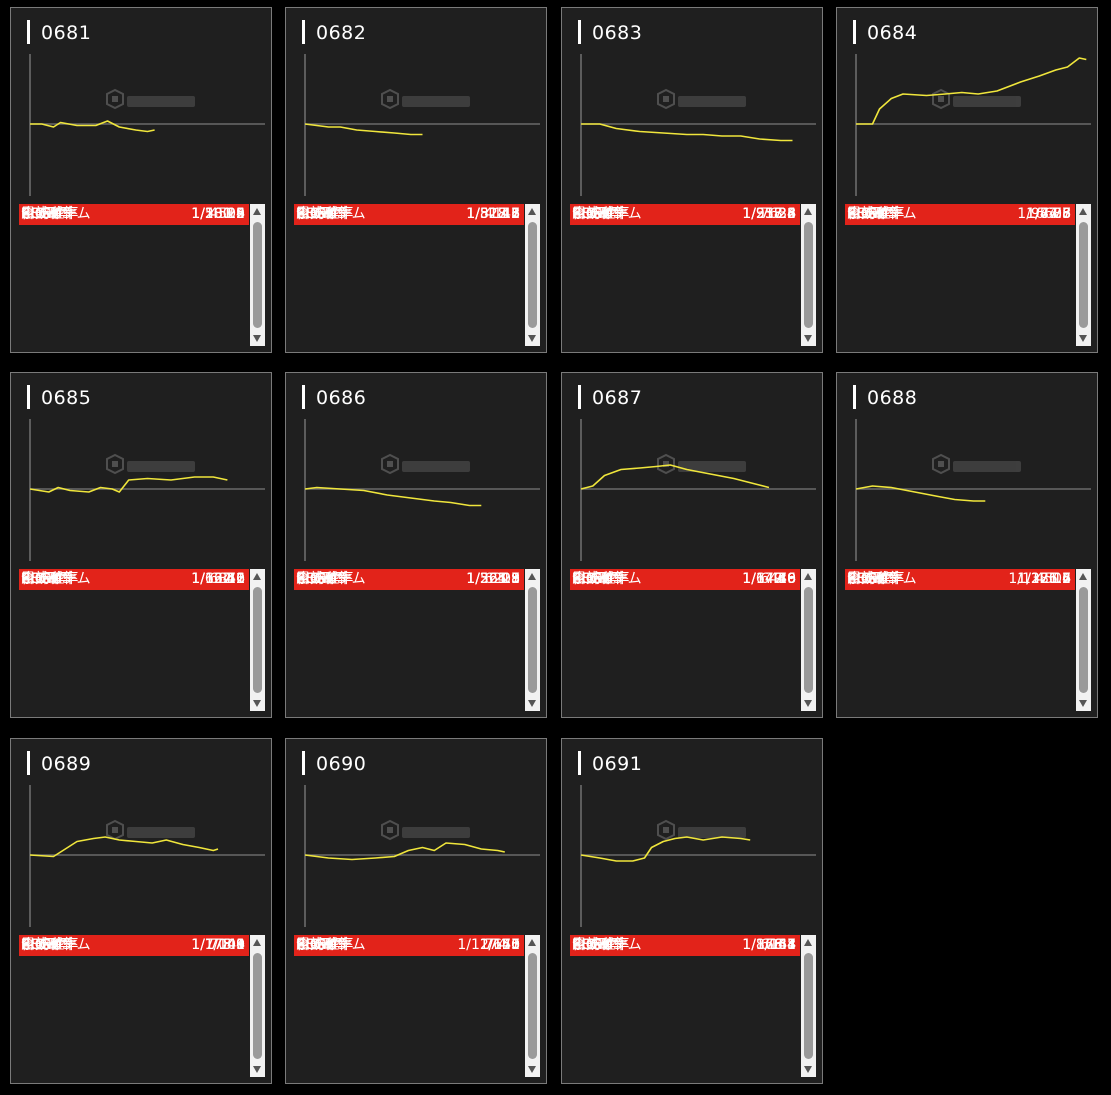 The image size is (1111, 1095). Describe the element at coordinates (960, 579) in the screenshot. I see `total-games-row: 累計ゲーム 4506` at that location.